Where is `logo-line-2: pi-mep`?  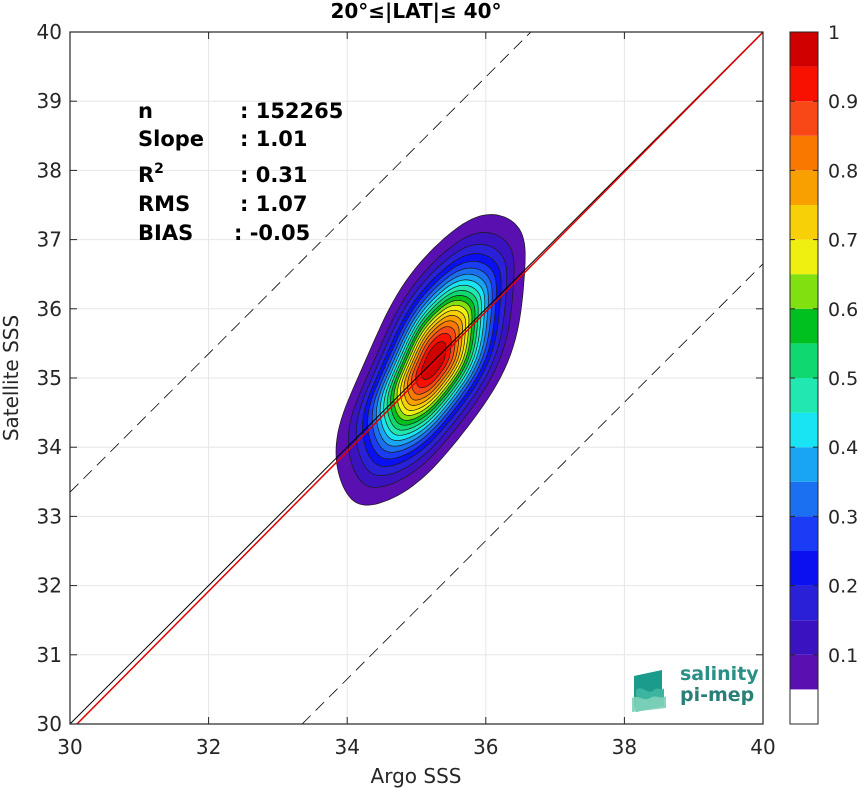 logo-line-2: pi-mep is located at coordinates (717, 695).